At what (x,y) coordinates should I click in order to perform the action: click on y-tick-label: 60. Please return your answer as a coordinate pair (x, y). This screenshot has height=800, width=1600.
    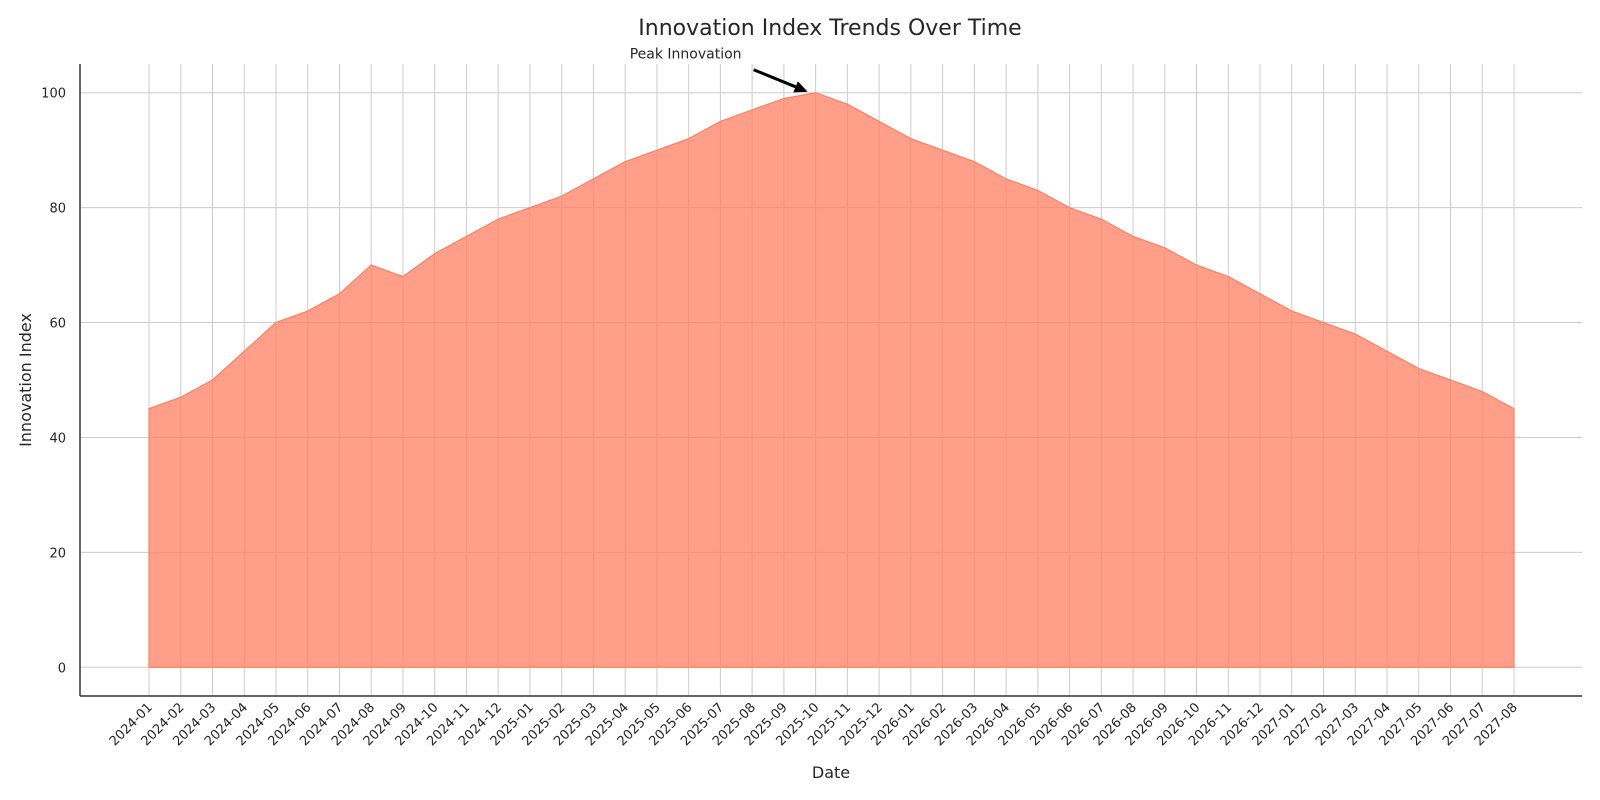
    Looking at the image, I should click on (57, 324).